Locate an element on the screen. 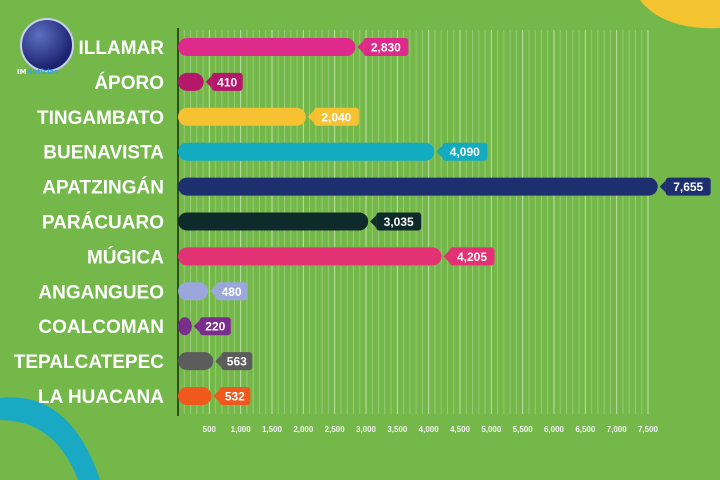  value-label: 4,205 is located at coordinates (472, 257).